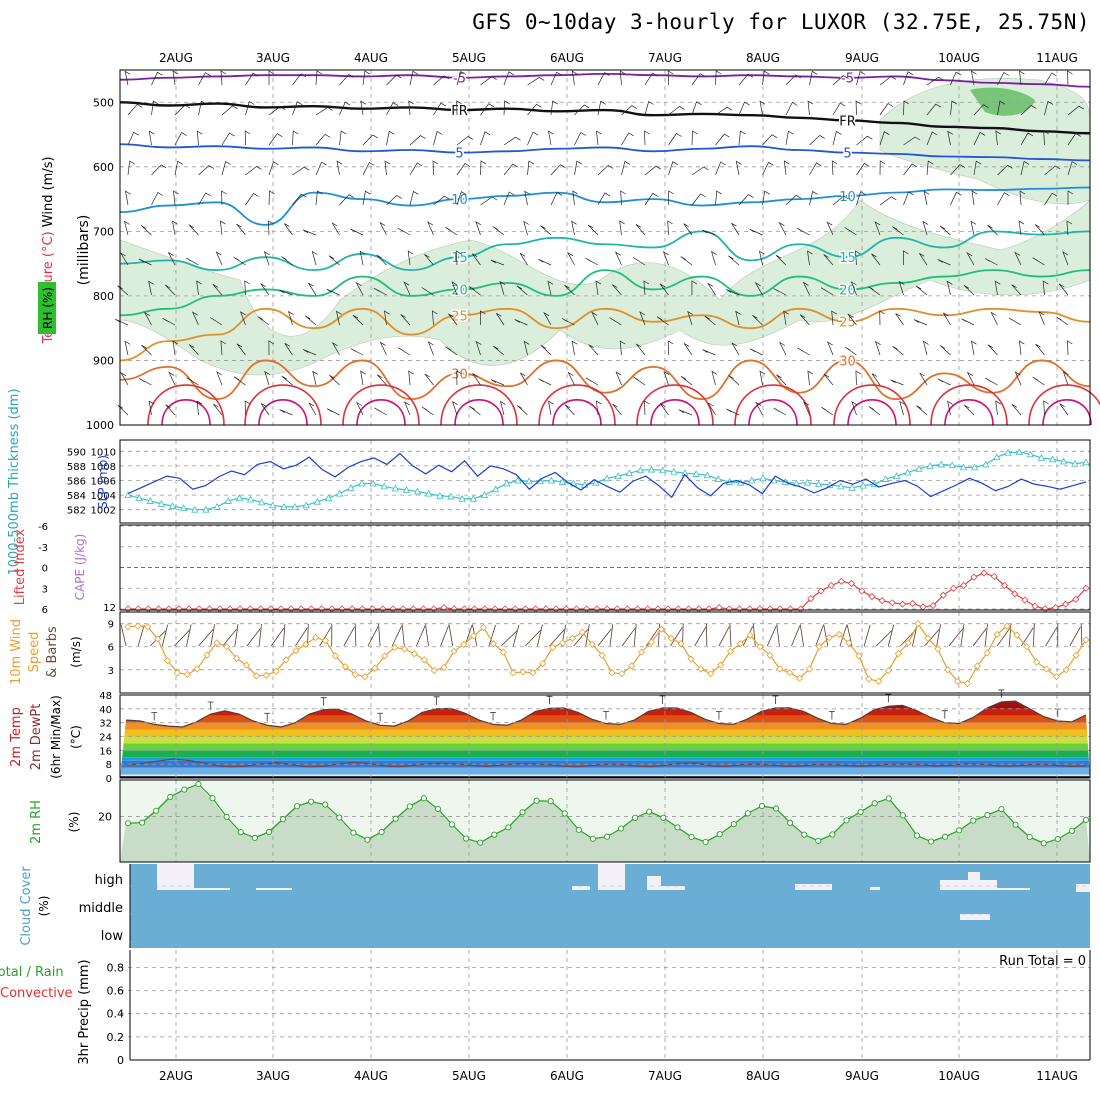  What do you see at coordinates (16, 737) in the screenshot?
I see `y-axis-label-temp: 2m Temp` at bounding box center [16, 737].